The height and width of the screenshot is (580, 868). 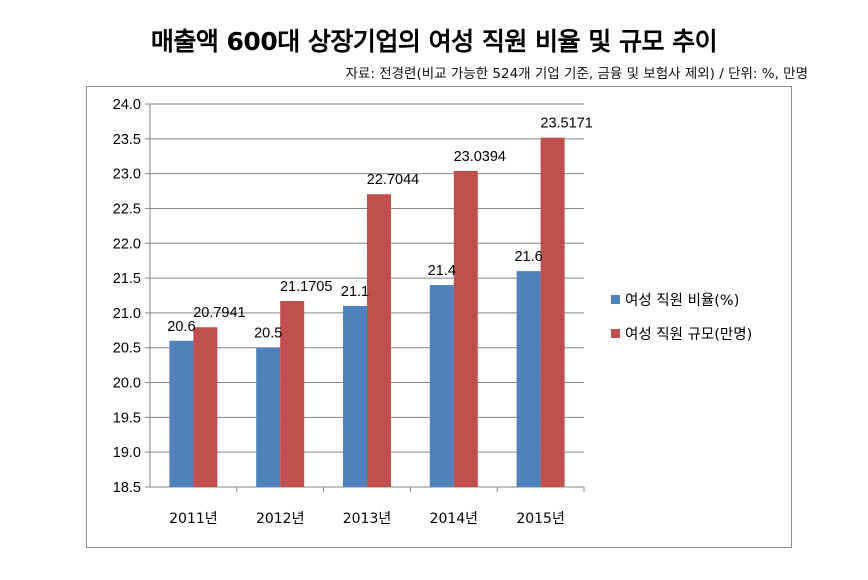 I want to click on x-tick-label: 2012년, so click(x=280, y=519).